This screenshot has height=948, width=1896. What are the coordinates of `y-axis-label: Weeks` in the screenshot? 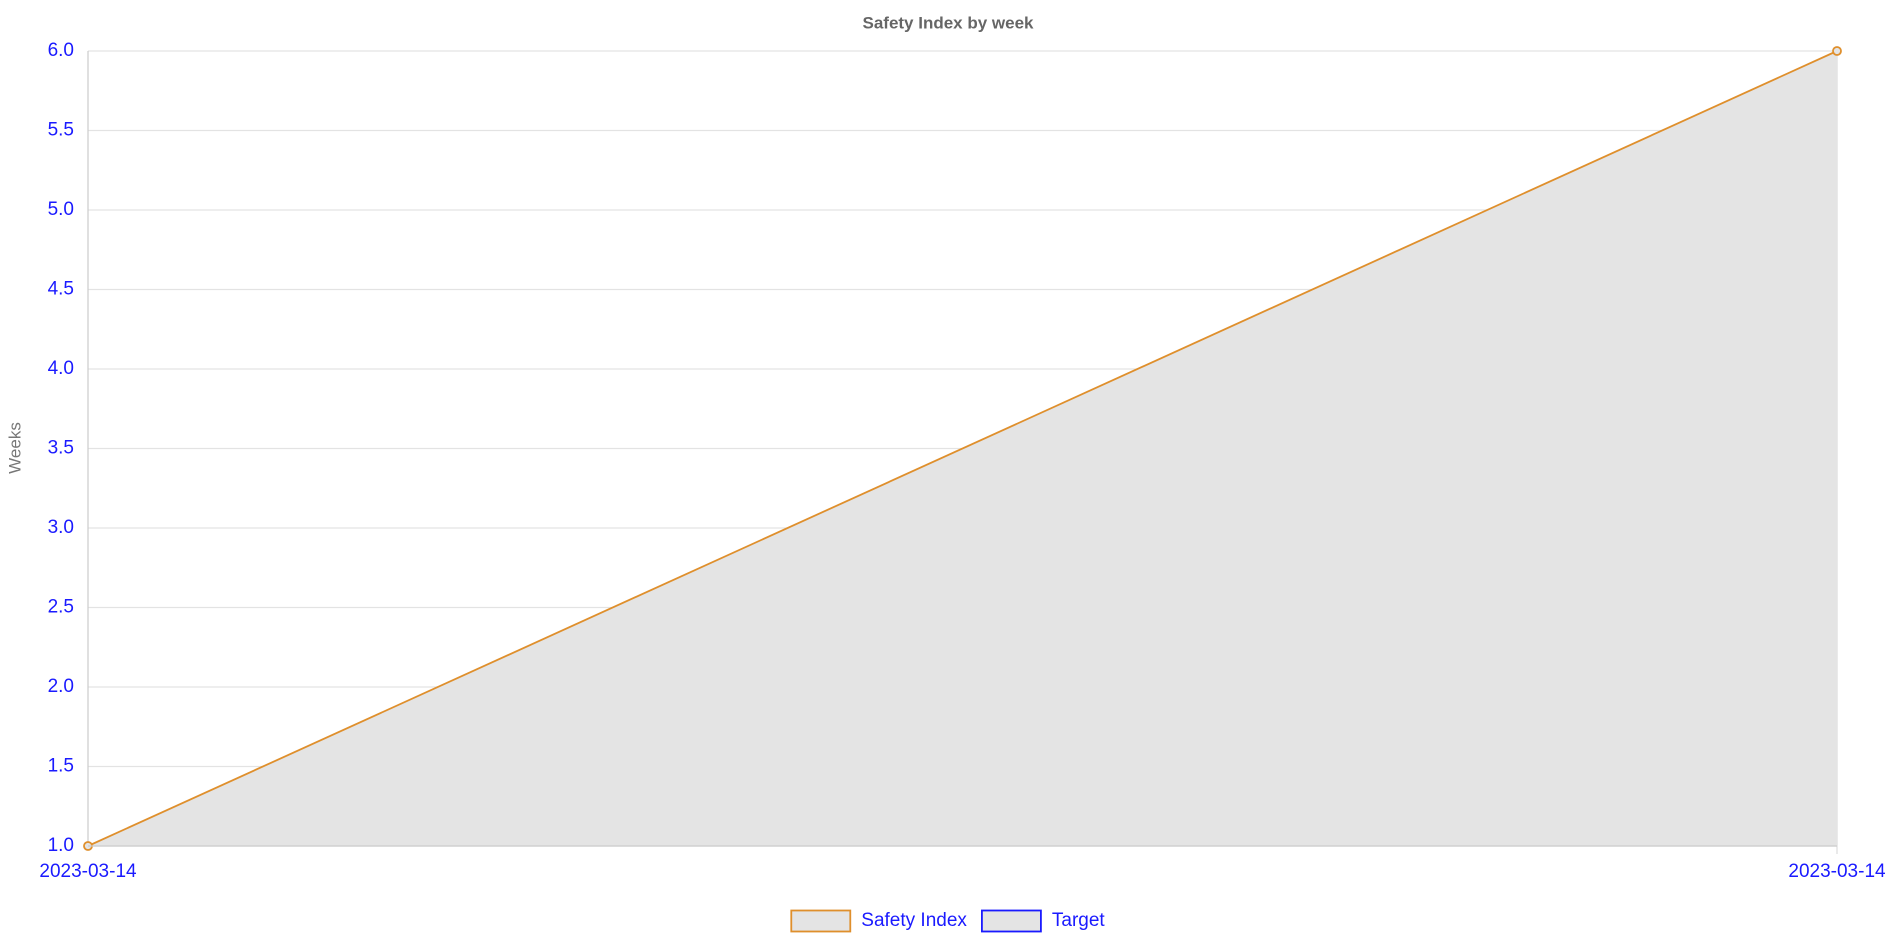 It's located at (14, 448).